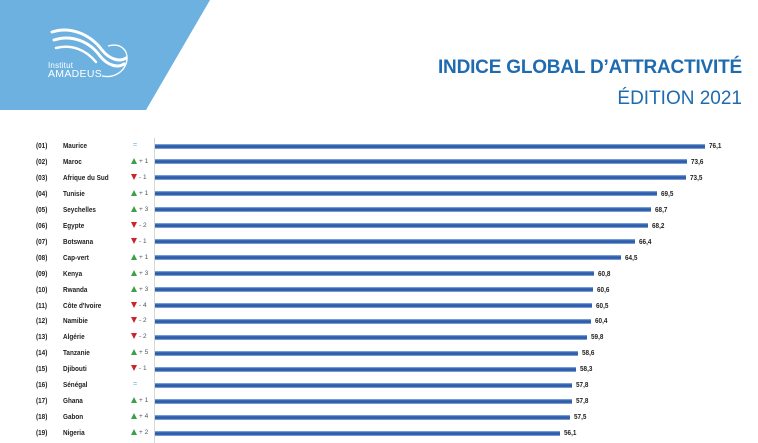 The width and height of the screenshot is (758, 443). I want to click on rank-label: (18), so click(42, 417).